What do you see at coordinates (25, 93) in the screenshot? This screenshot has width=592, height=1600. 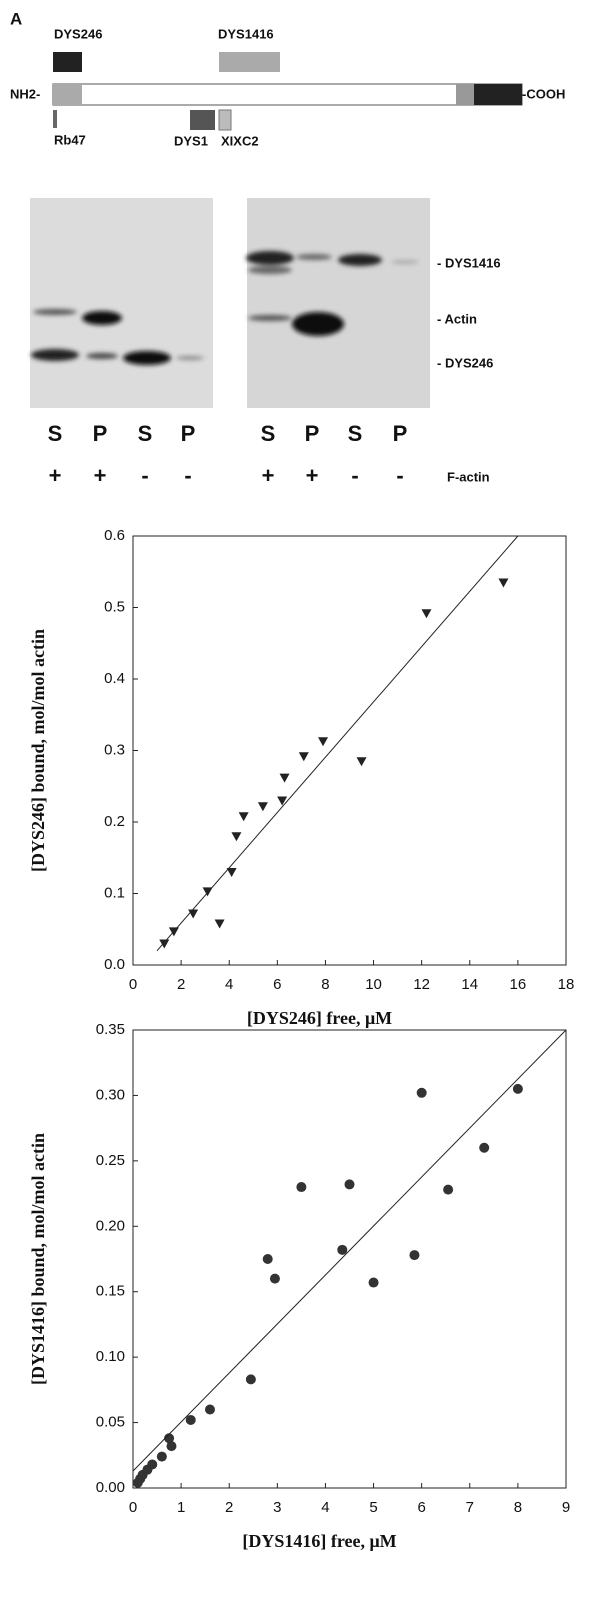 I see `n-terminus: NH2-` at bounding box center [25, 93].